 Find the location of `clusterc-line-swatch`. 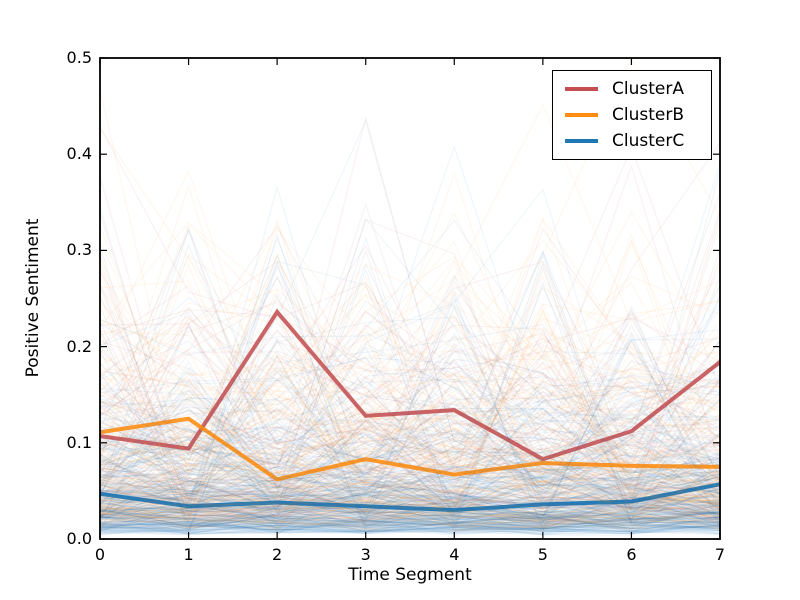

clusterc-line-swatch is located at coordinates (581, 141).